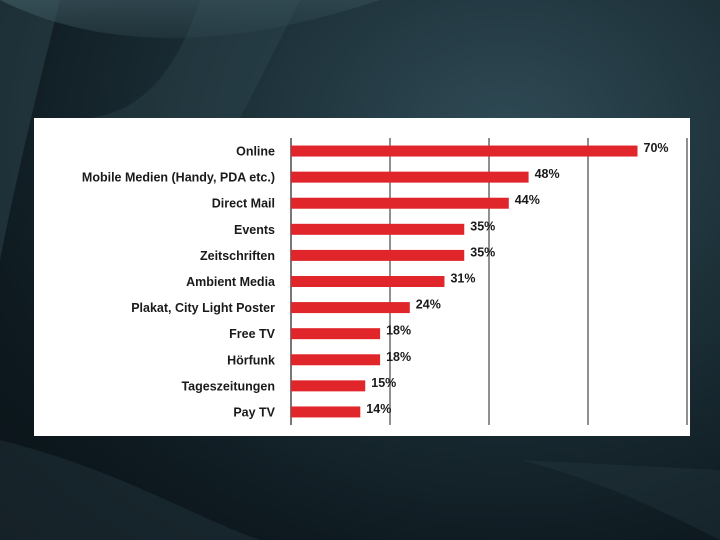 The height and width of the screenshot is (540, 720). I want to click on value-label: 48%, so click(547, 174).